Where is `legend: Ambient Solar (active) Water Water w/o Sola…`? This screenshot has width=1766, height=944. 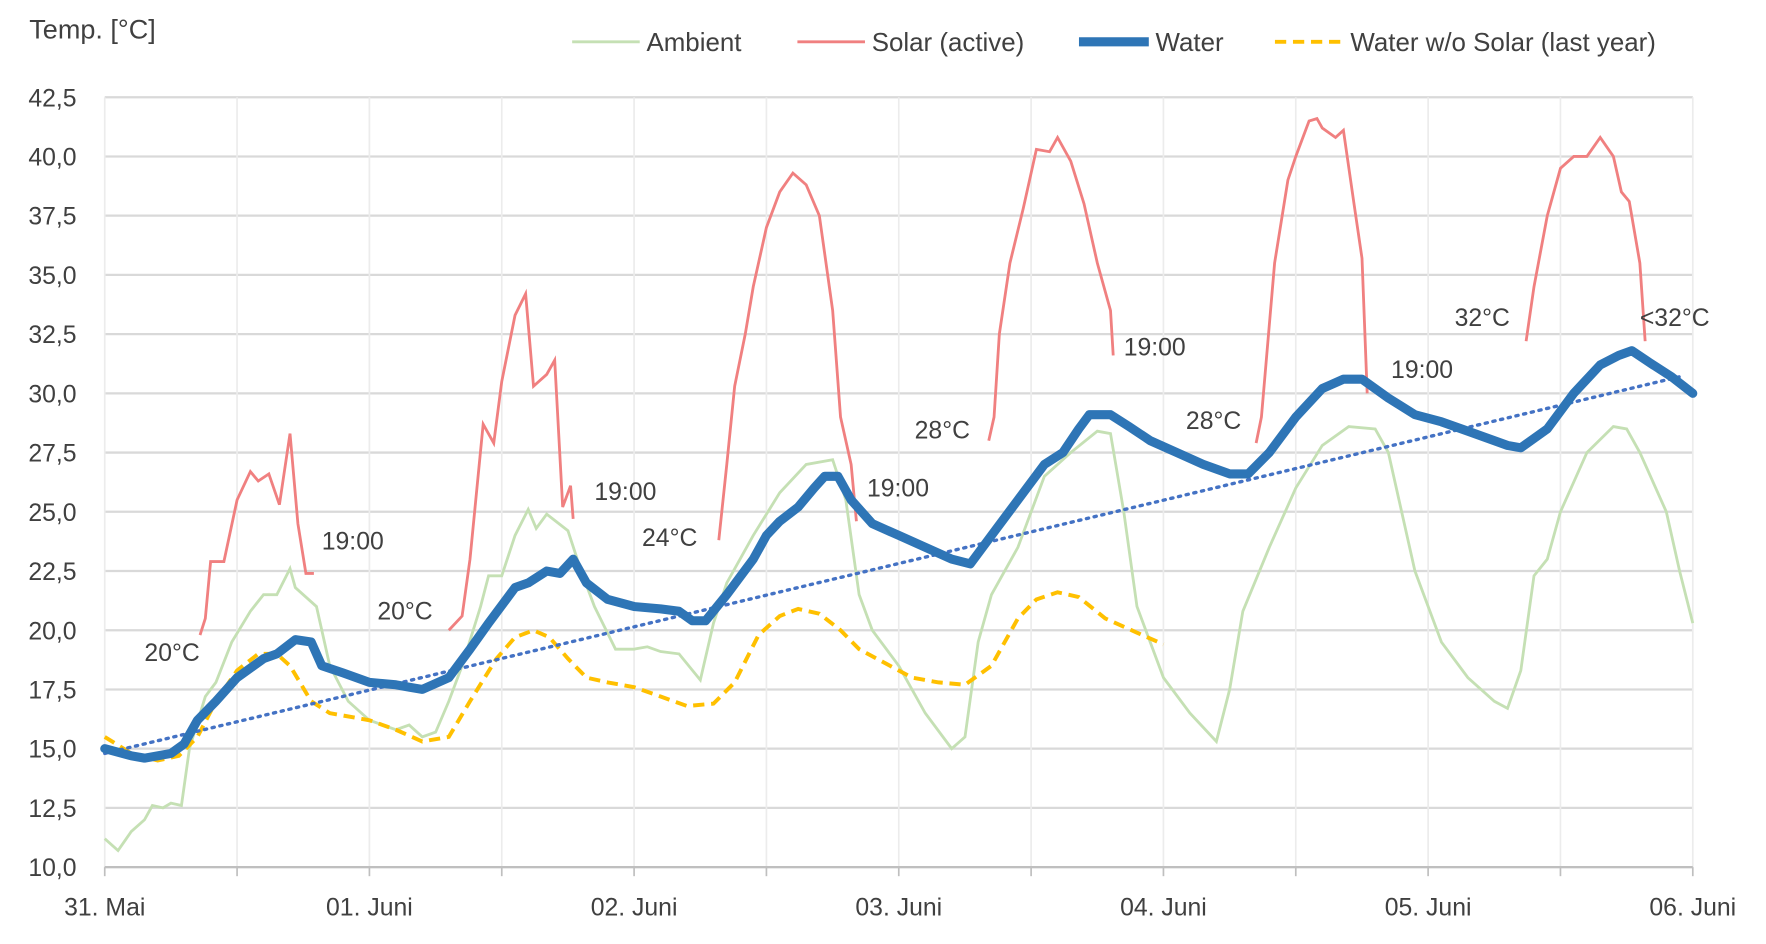
legend: Ambient Solar (active) Water Water w/o Sola… is located at coordinates (1114, 43).